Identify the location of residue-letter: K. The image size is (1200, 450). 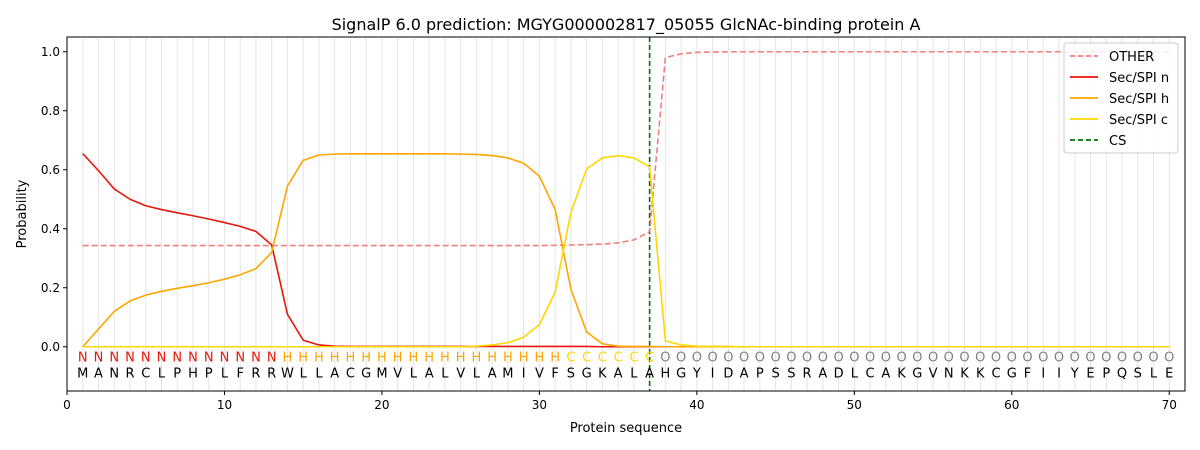
(980, 374).